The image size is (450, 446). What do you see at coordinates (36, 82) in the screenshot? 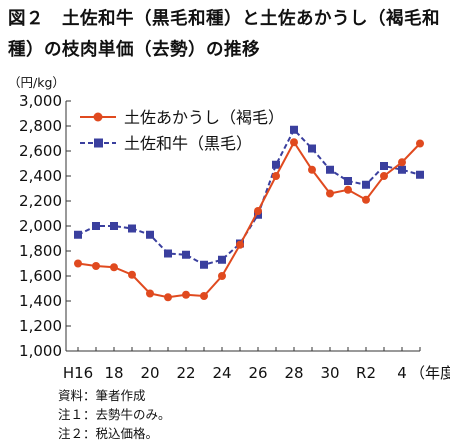
I see `y-axis-unit-label: （円/kg）` at bounding box center [36, 82].